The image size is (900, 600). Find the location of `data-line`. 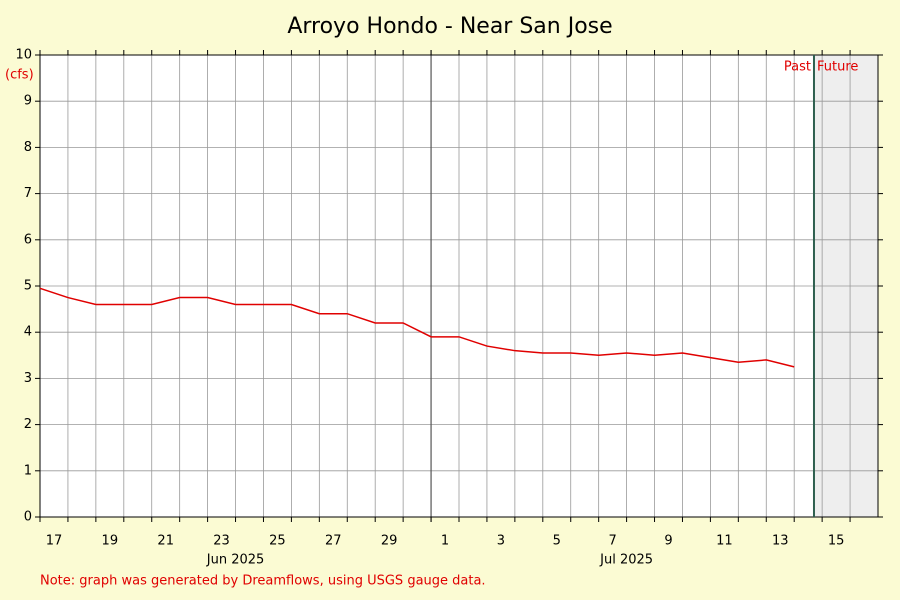

data-line is located at coordinates (417, 327).